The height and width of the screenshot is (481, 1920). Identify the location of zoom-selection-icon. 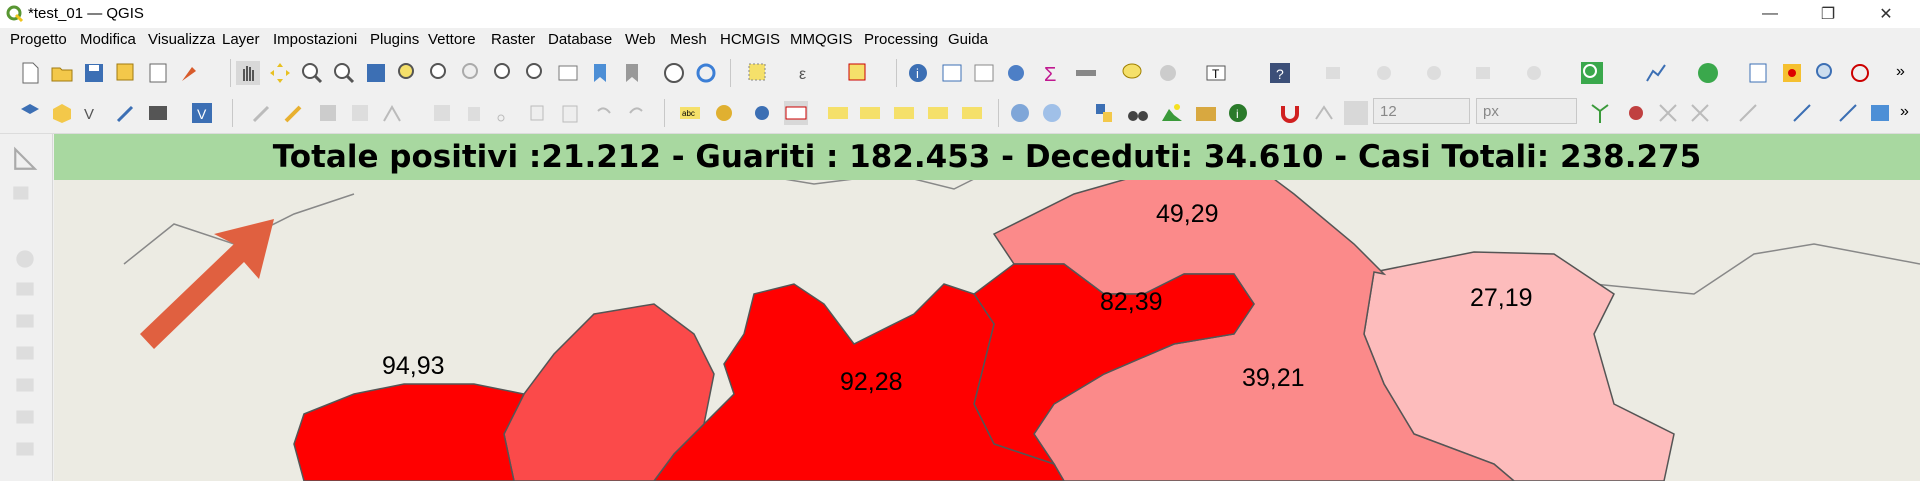
(408, 73).